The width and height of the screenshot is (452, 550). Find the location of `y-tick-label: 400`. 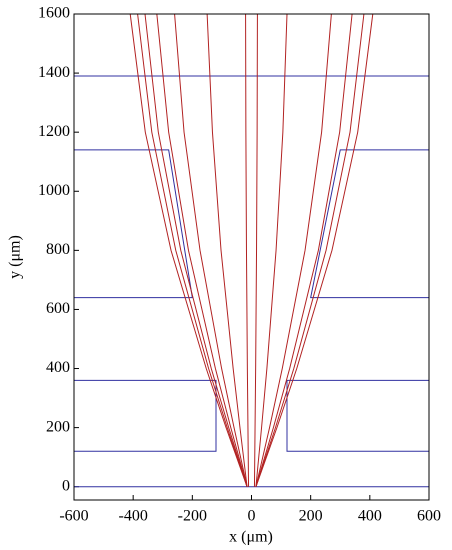

y-tick-label: 400 is located at coordinates (58, 367).